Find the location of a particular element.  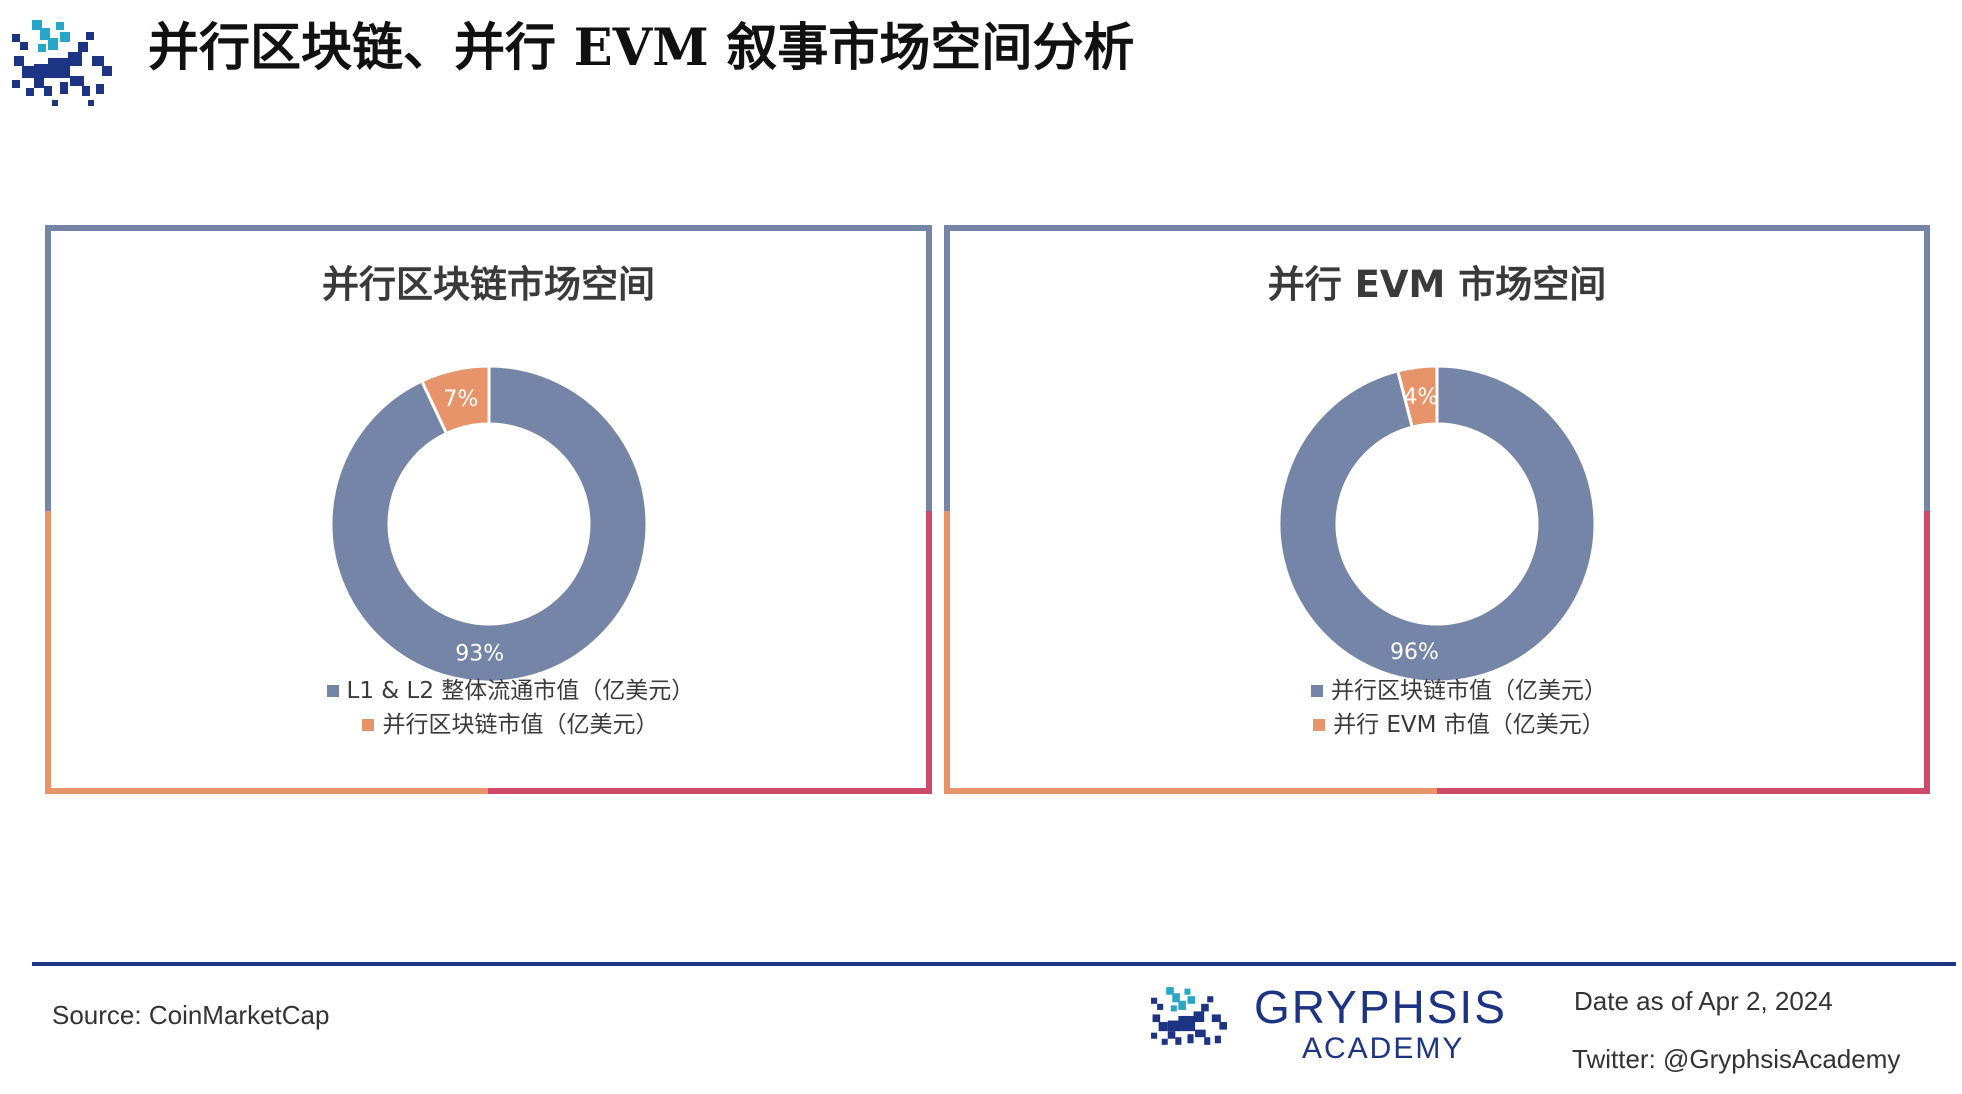

donut-chart: 4% 96% is located at coordinates (1437, 524).